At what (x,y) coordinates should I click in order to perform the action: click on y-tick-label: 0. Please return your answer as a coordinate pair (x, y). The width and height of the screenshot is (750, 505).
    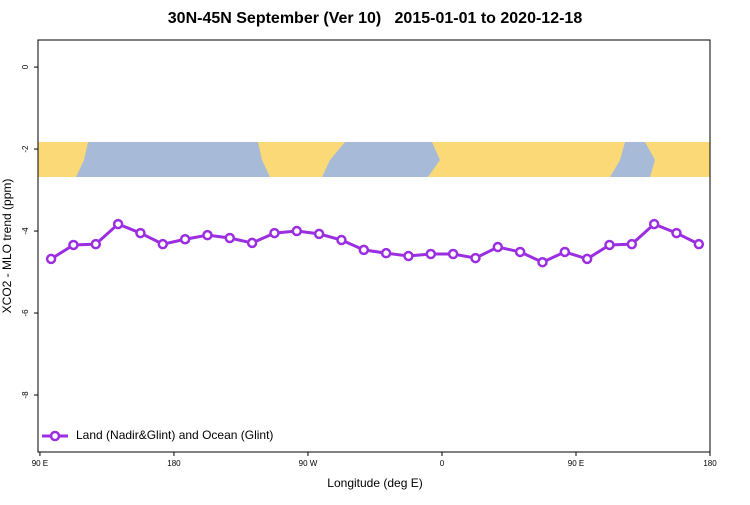
    Looking at the image, I should click on (25, 66).